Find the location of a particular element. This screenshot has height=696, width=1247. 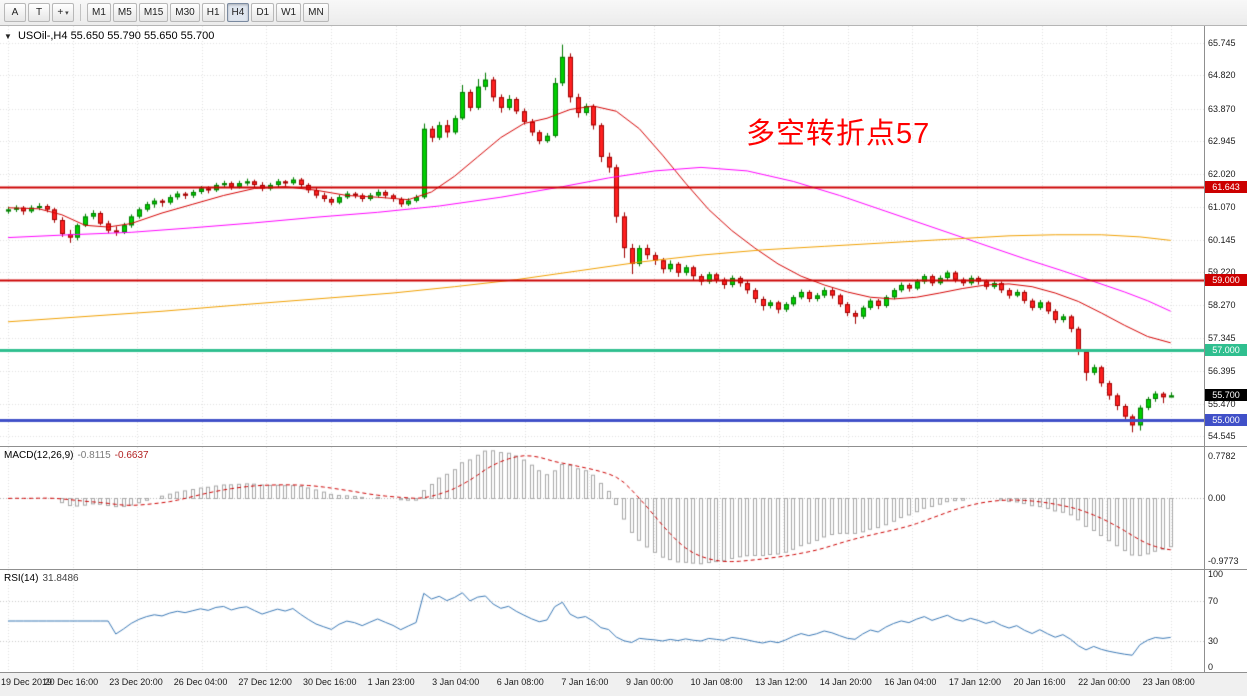

price-tick-label: 59.220 is located at coordinates (1222, 271).